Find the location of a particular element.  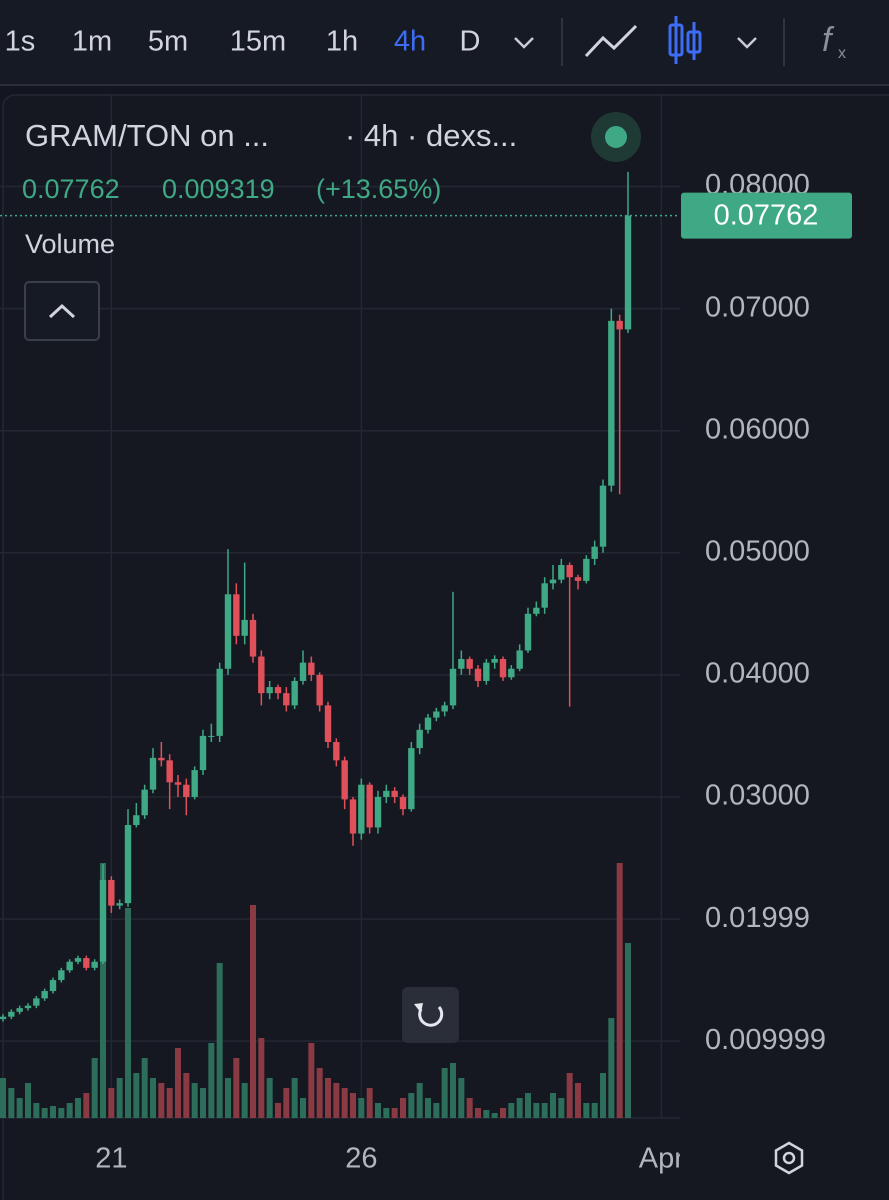

y-tick-label: 0.07000 is located at coordinates (757, 307).